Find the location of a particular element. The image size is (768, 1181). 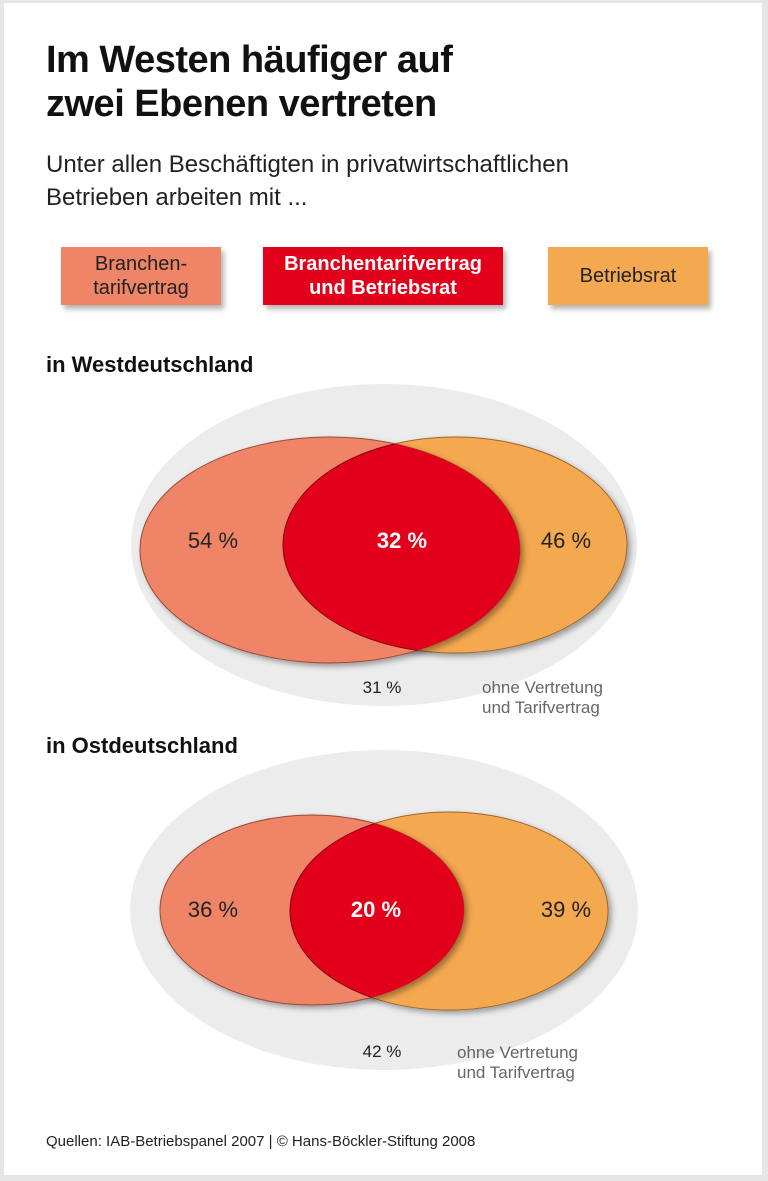

label-branchentarifvertrag: 54 % is located at coordinates (213, 540).